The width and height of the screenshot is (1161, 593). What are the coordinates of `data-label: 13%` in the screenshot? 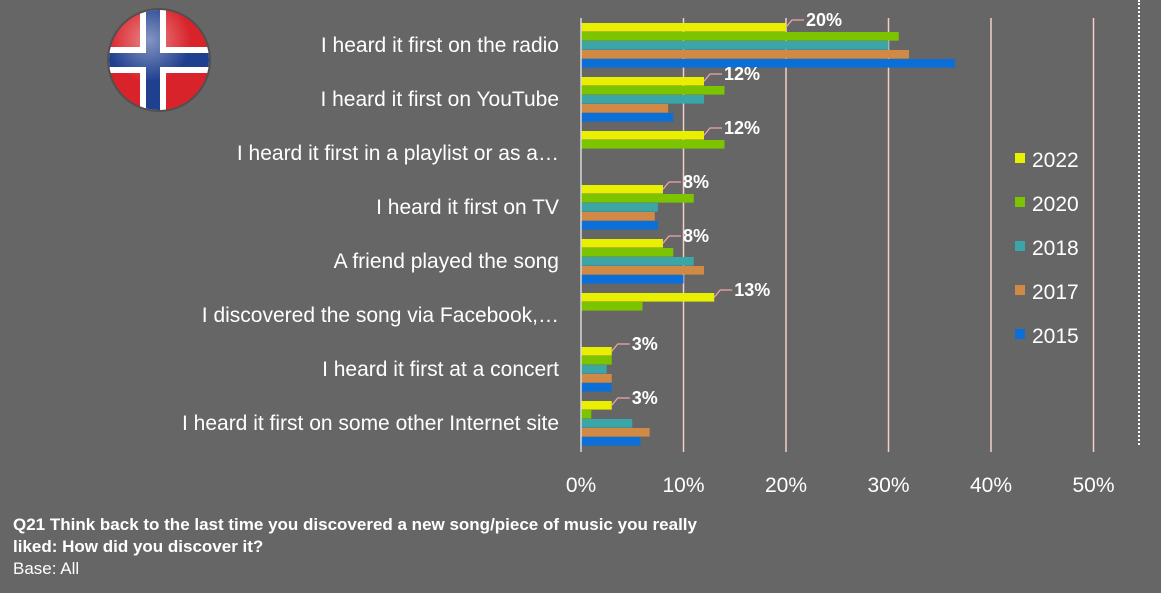 It's located at (752, 290).